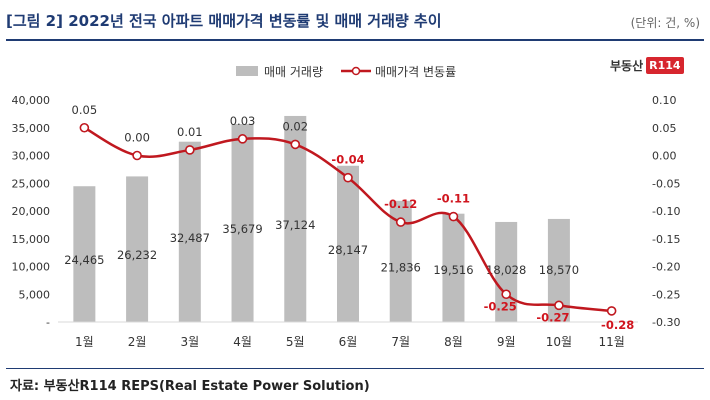 The image size is (710, 400). I want to click on right-axis-tick: -0.10, so click(666, 211).